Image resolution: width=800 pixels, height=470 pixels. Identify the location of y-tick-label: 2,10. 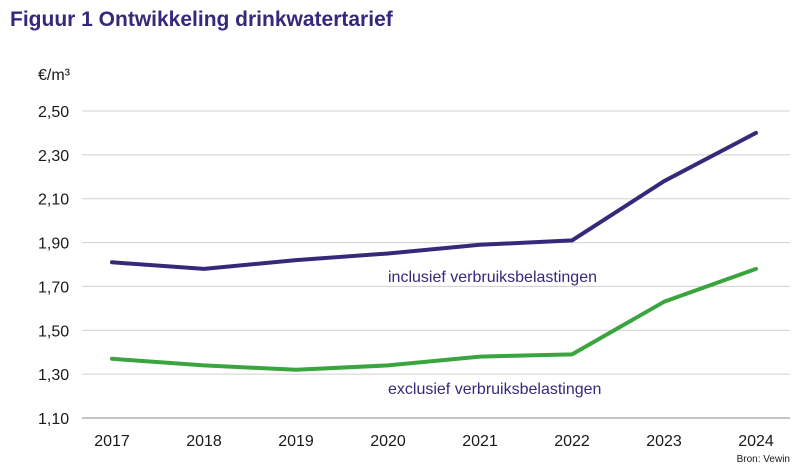
(53, 200).